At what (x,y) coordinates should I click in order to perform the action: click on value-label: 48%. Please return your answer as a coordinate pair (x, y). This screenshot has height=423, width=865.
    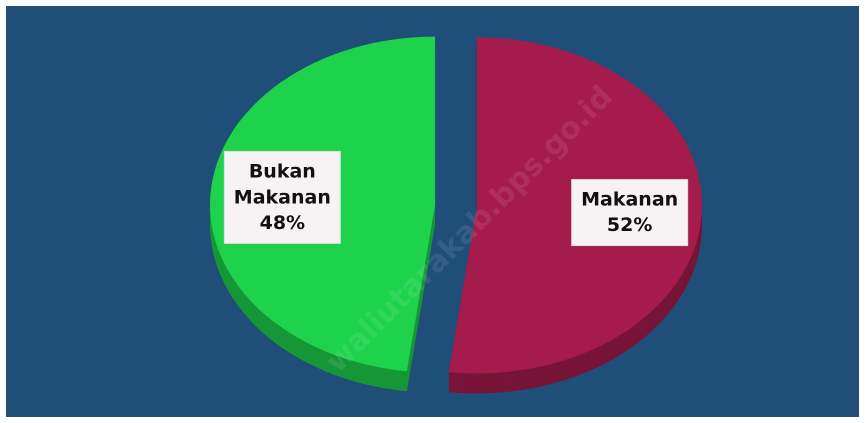
    Looking at the image, I should click on (282, 223).